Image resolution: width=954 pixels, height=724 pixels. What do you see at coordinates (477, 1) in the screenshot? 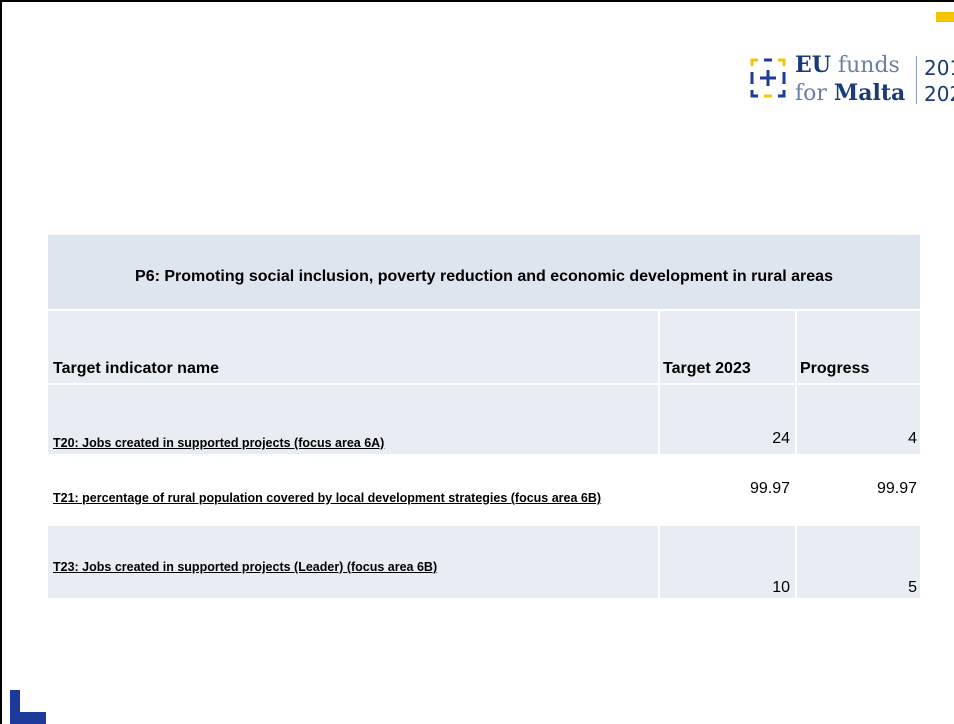
I see `frame-top` at bounding box center [477, 1].